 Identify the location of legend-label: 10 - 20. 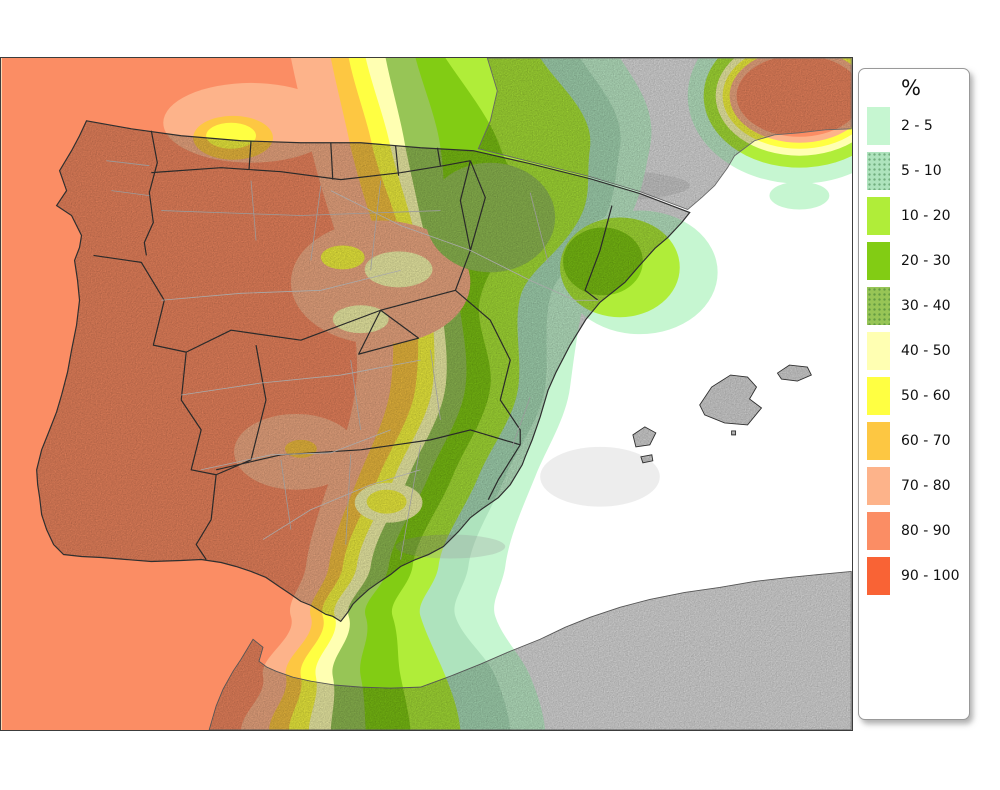
(926, 216).